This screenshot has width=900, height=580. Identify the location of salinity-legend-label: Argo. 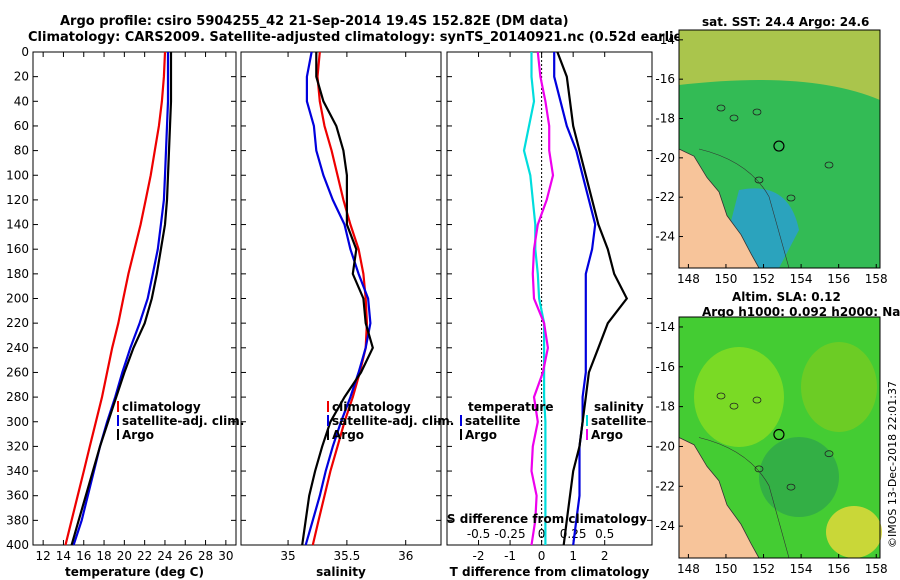
(348, 435).